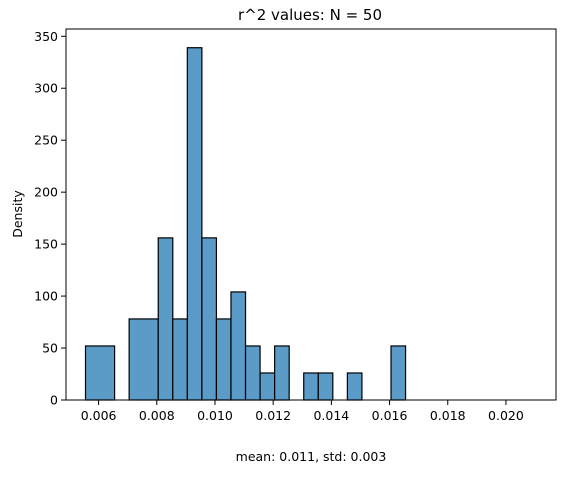 The image size is (571, 489). Describe the element at coordinates (311, 456) in the screenshot. I see `x-axis-label: mean: 0.011, std: 0.003` at that location.